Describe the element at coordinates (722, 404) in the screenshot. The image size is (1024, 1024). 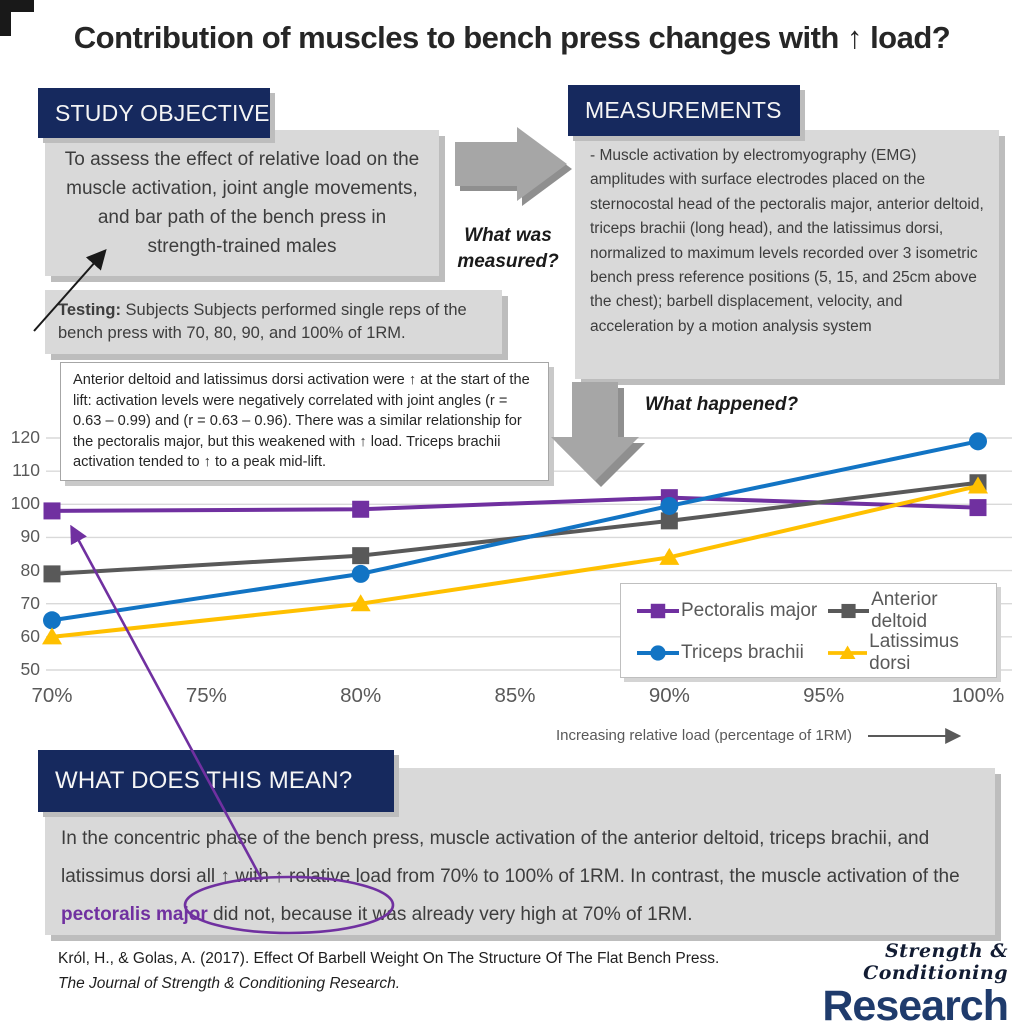
I see `what-happened-caption: What happened?` at that location.